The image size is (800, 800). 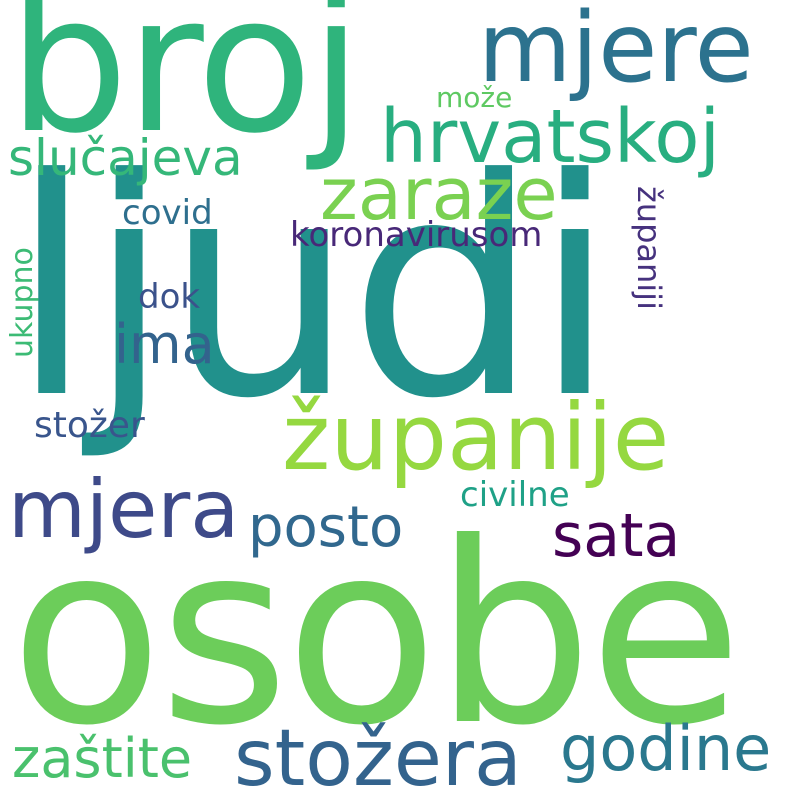 What do you see at coordinates (167, 213) in the screenshot?
I see `word-covid: covid` at bounding box center [167, 213].